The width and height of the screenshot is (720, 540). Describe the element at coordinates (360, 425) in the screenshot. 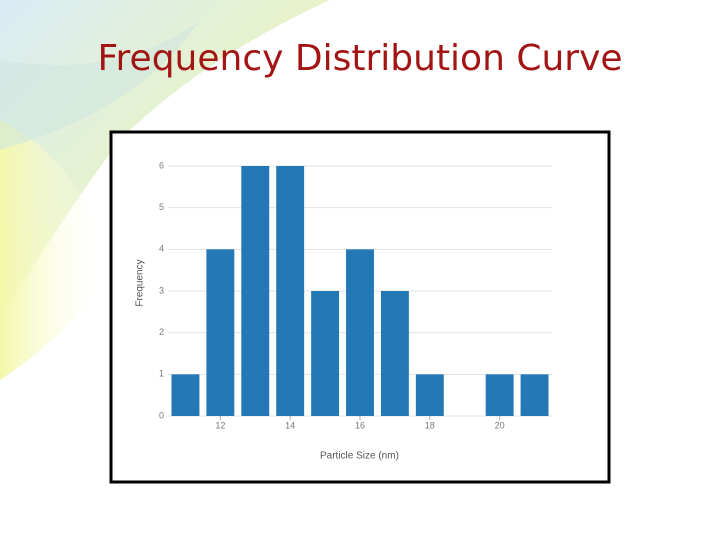

I see `x-tick-label: 16` at that location.